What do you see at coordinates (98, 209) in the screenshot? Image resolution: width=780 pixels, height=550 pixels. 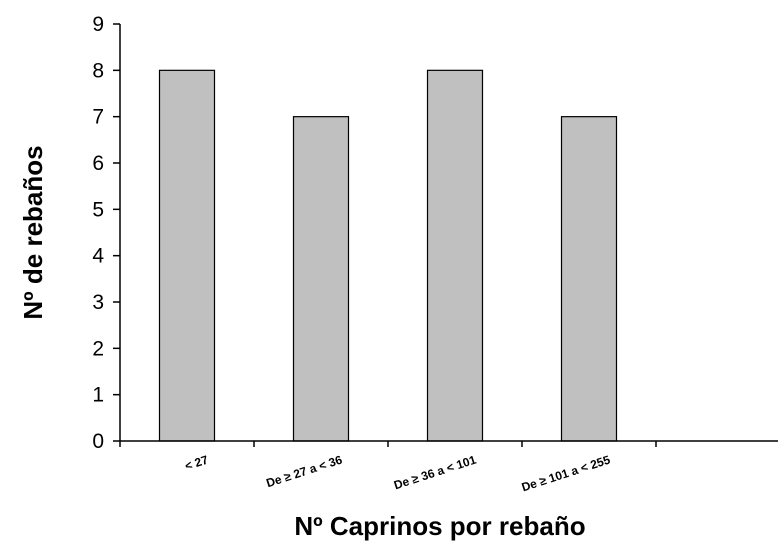 I see `y-tick-label: 5` at bounding box center [98, 209].